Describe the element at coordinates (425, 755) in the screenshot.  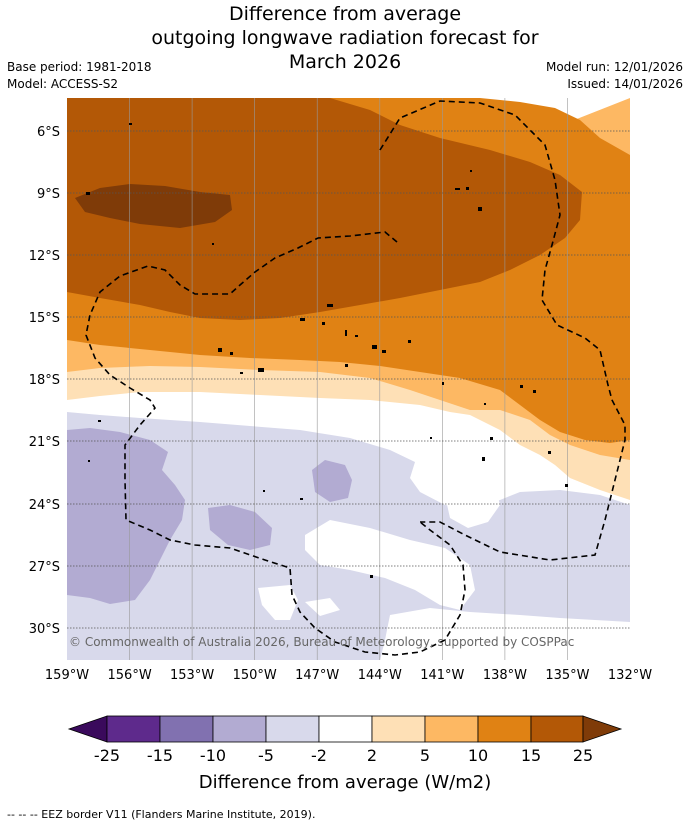
I see `colorbar-tick: 5` at that location.